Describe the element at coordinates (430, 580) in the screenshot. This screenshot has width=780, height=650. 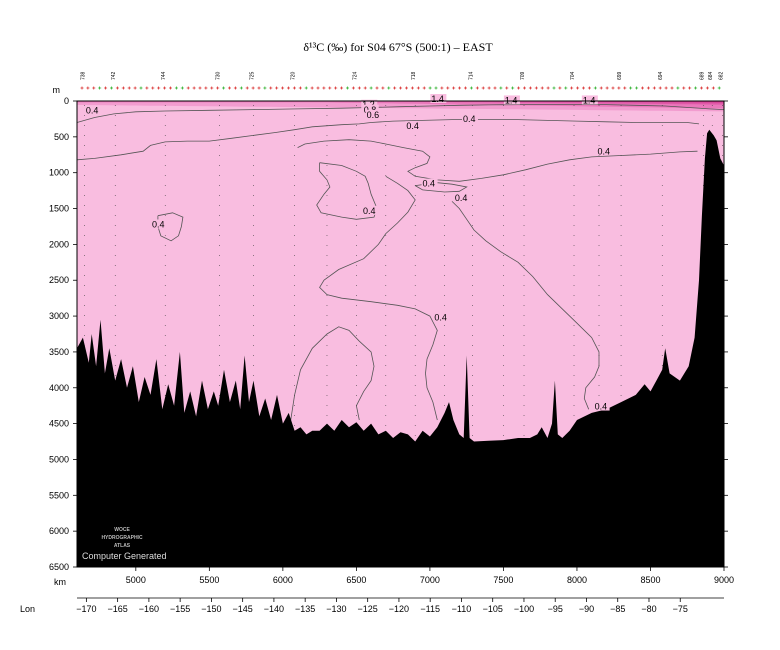
I see `km-tick-label-4: 7000` at that location.